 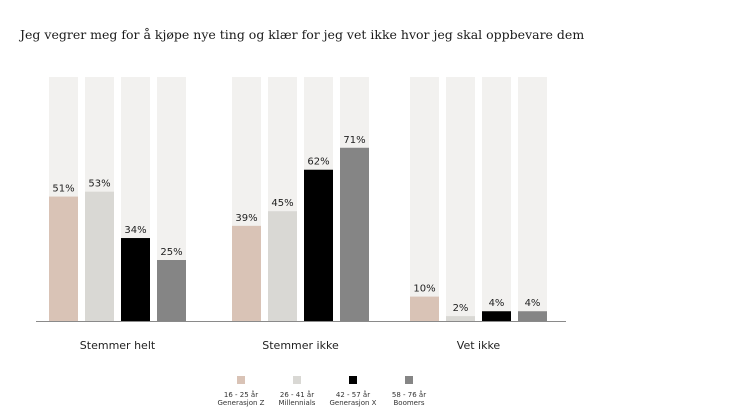 What do you see at coordinates (300, 345) in the screenshot?
I see `category-label-stemmer-ikke: Stemmer ikke` at bounding box center [300, 345].